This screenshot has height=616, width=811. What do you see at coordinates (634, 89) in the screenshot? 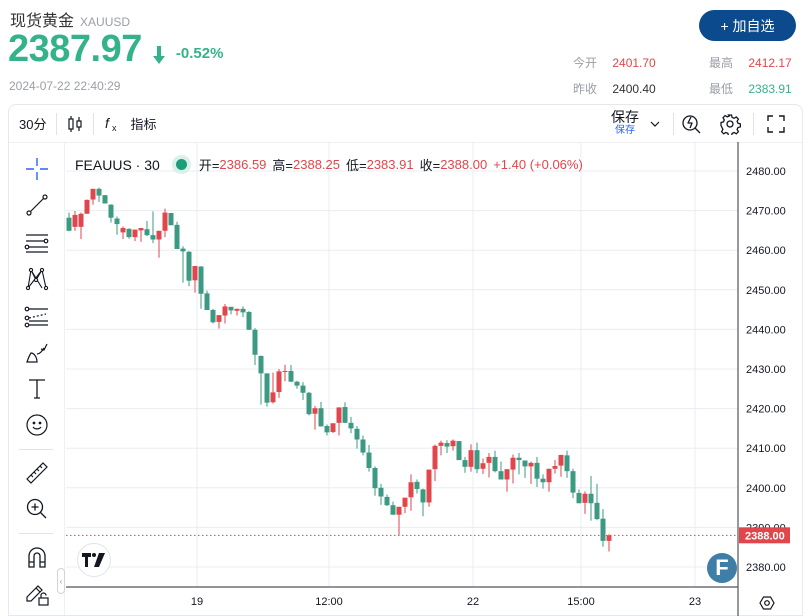
I see `prev-close-value: 2400.40` at bounding box center [634, 89].